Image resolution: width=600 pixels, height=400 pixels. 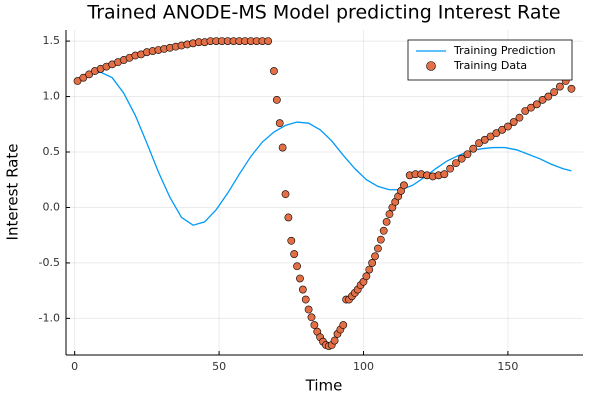 What do you see at coordinates (49, 317) in the screenshot?
I see `y-tick-label: -1.0` at bounding box center [49, 317].